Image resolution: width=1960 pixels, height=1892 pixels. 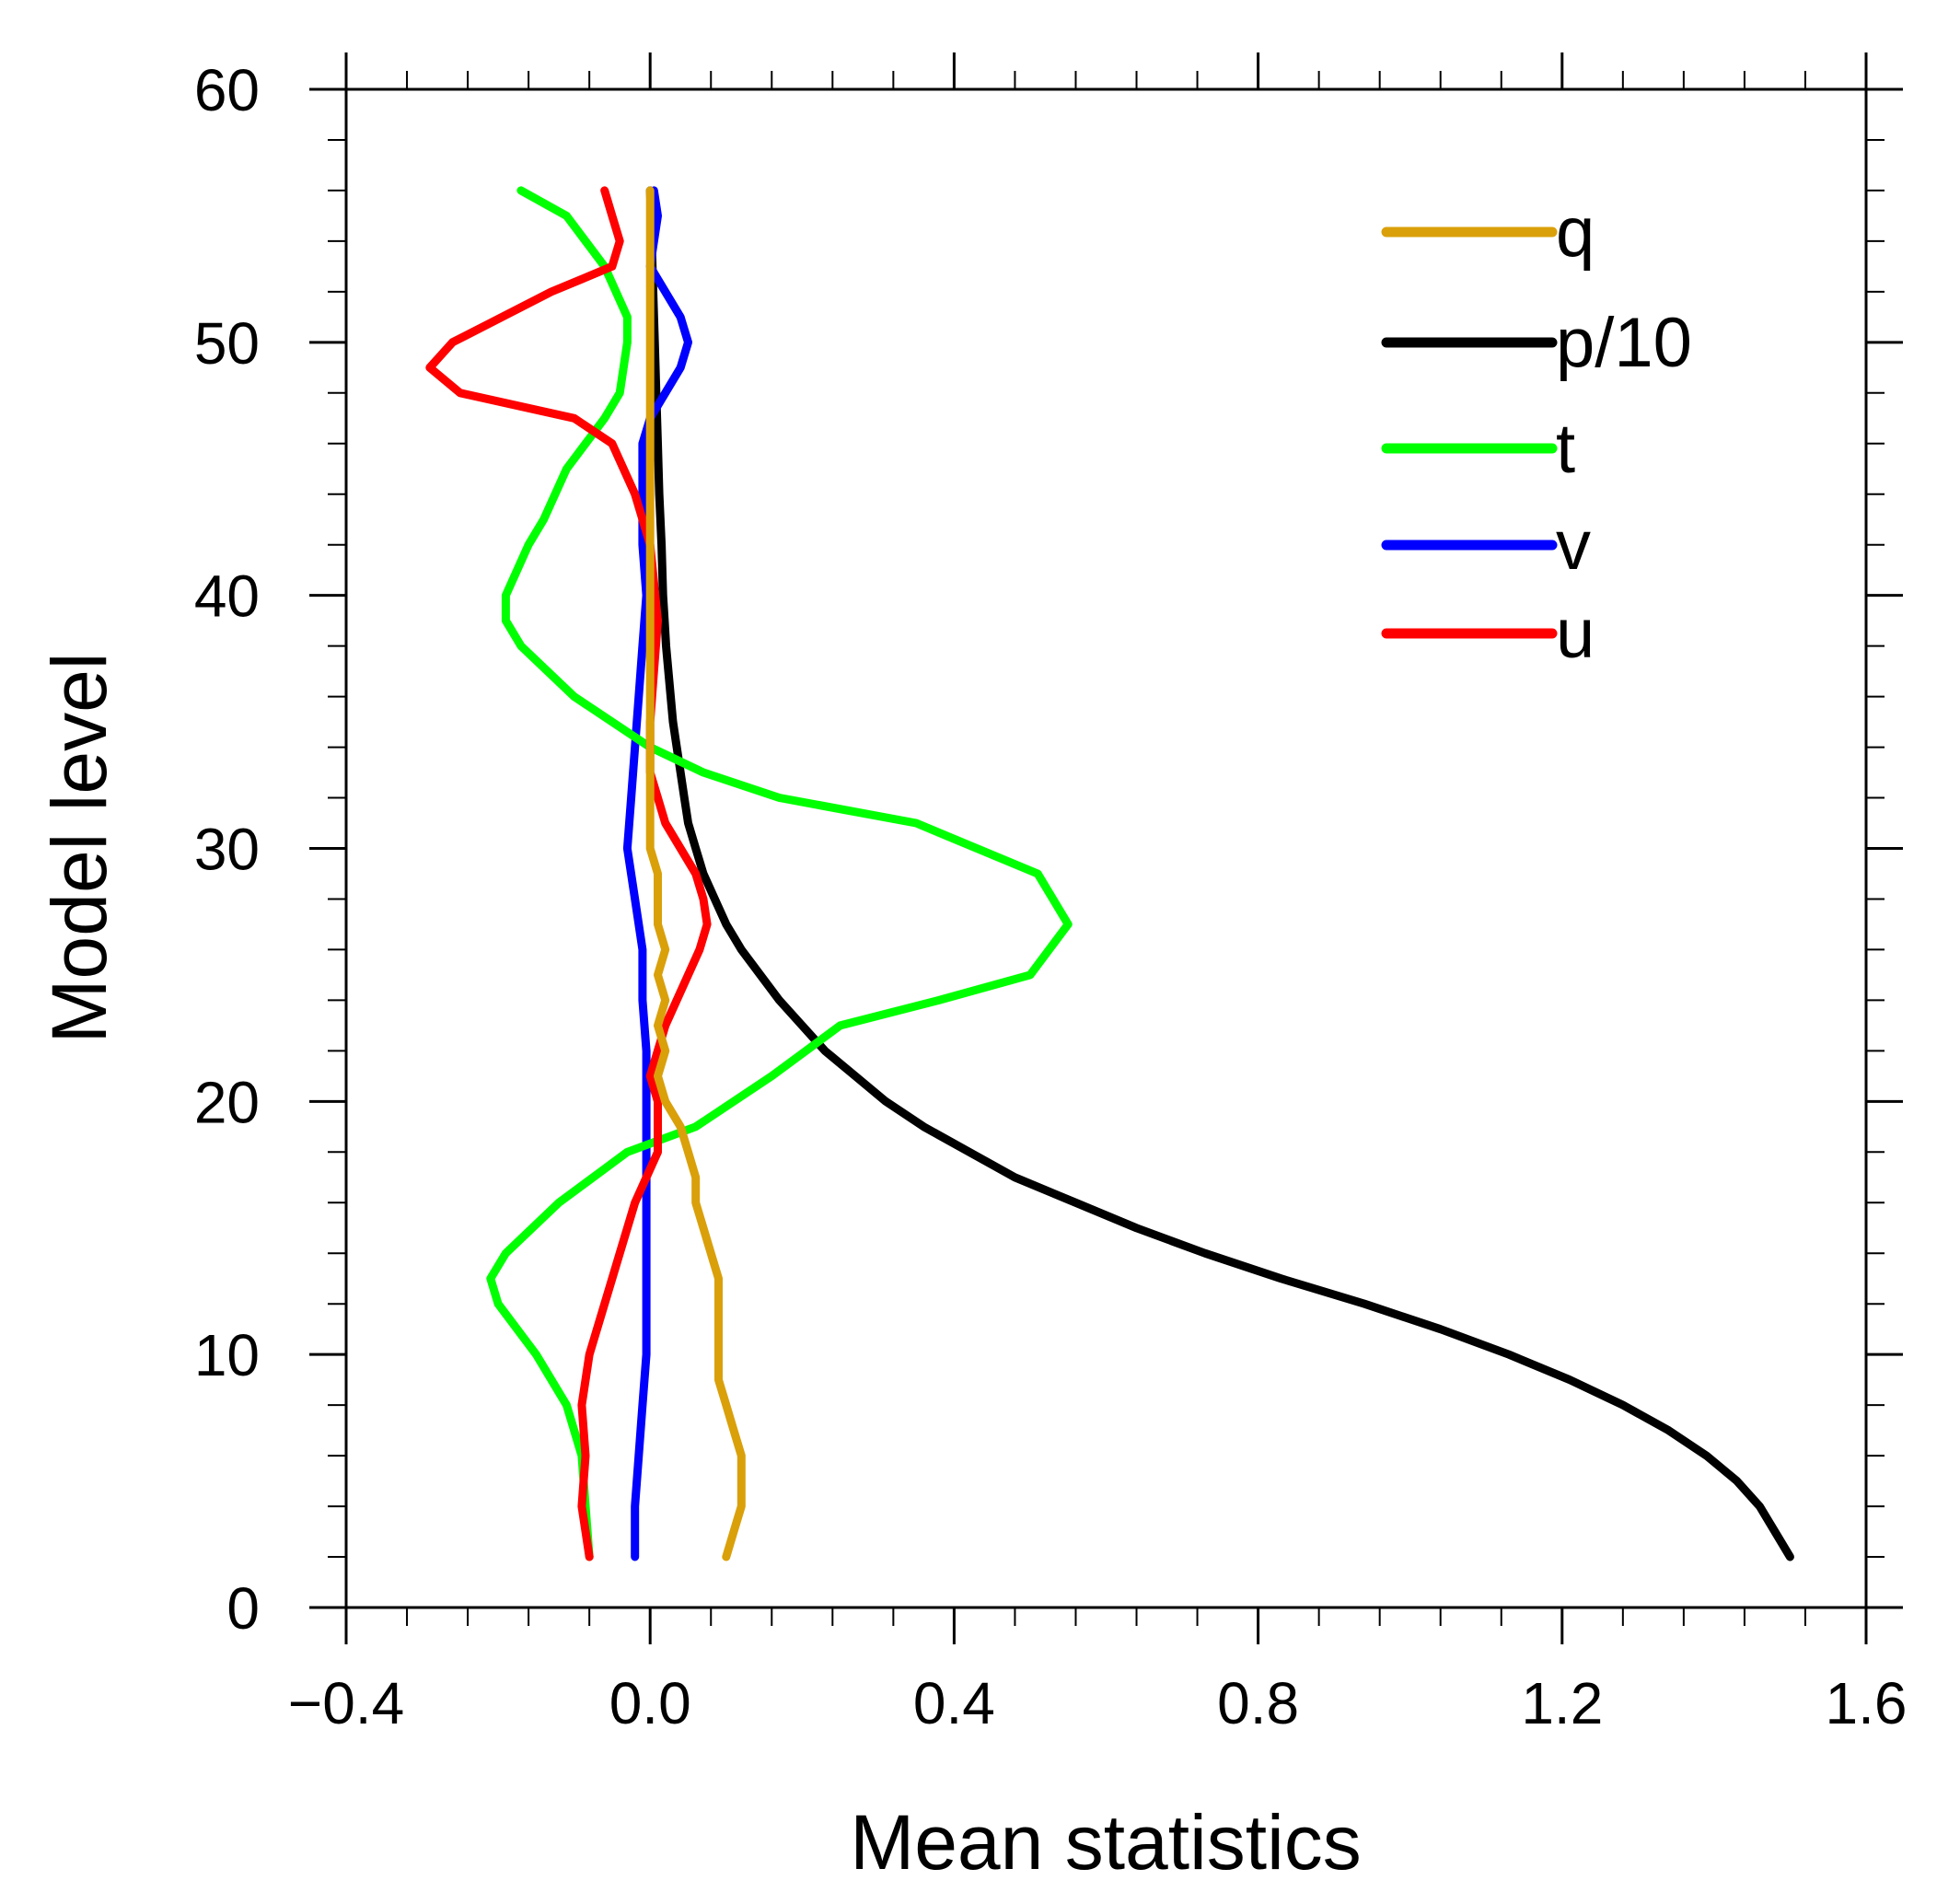 I want to click on y-tick-label: 40, so click(x=227, y=596).